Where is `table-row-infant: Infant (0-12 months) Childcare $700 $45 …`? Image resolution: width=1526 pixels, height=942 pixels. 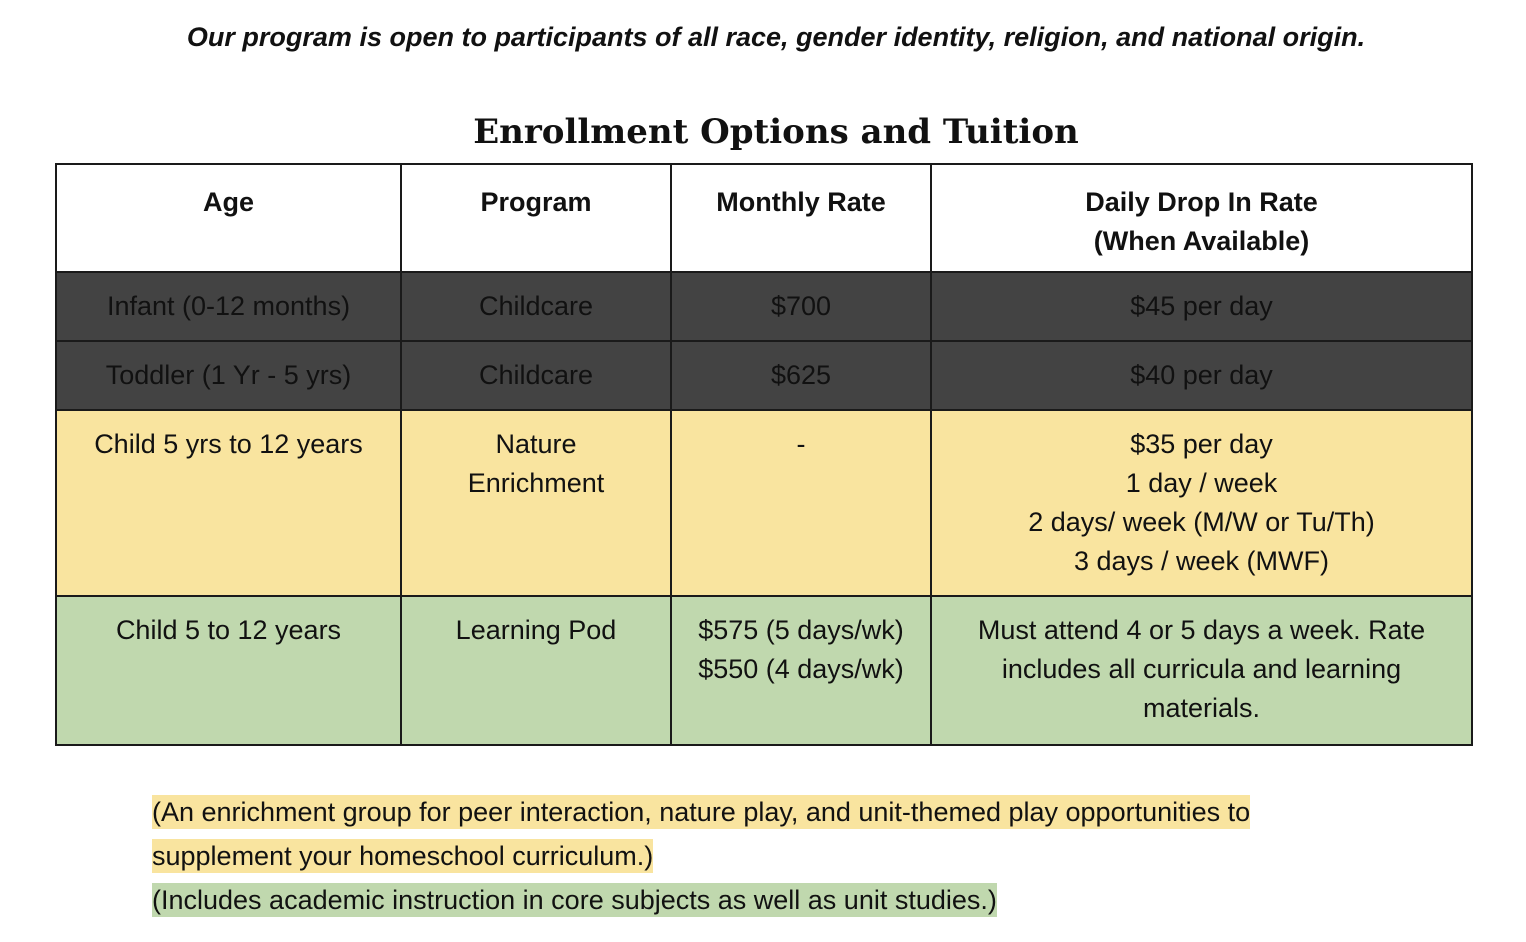
table-row-infant: Infant (0-12 months) Childcare $700 $45 … is located at coordinates (764, 306).